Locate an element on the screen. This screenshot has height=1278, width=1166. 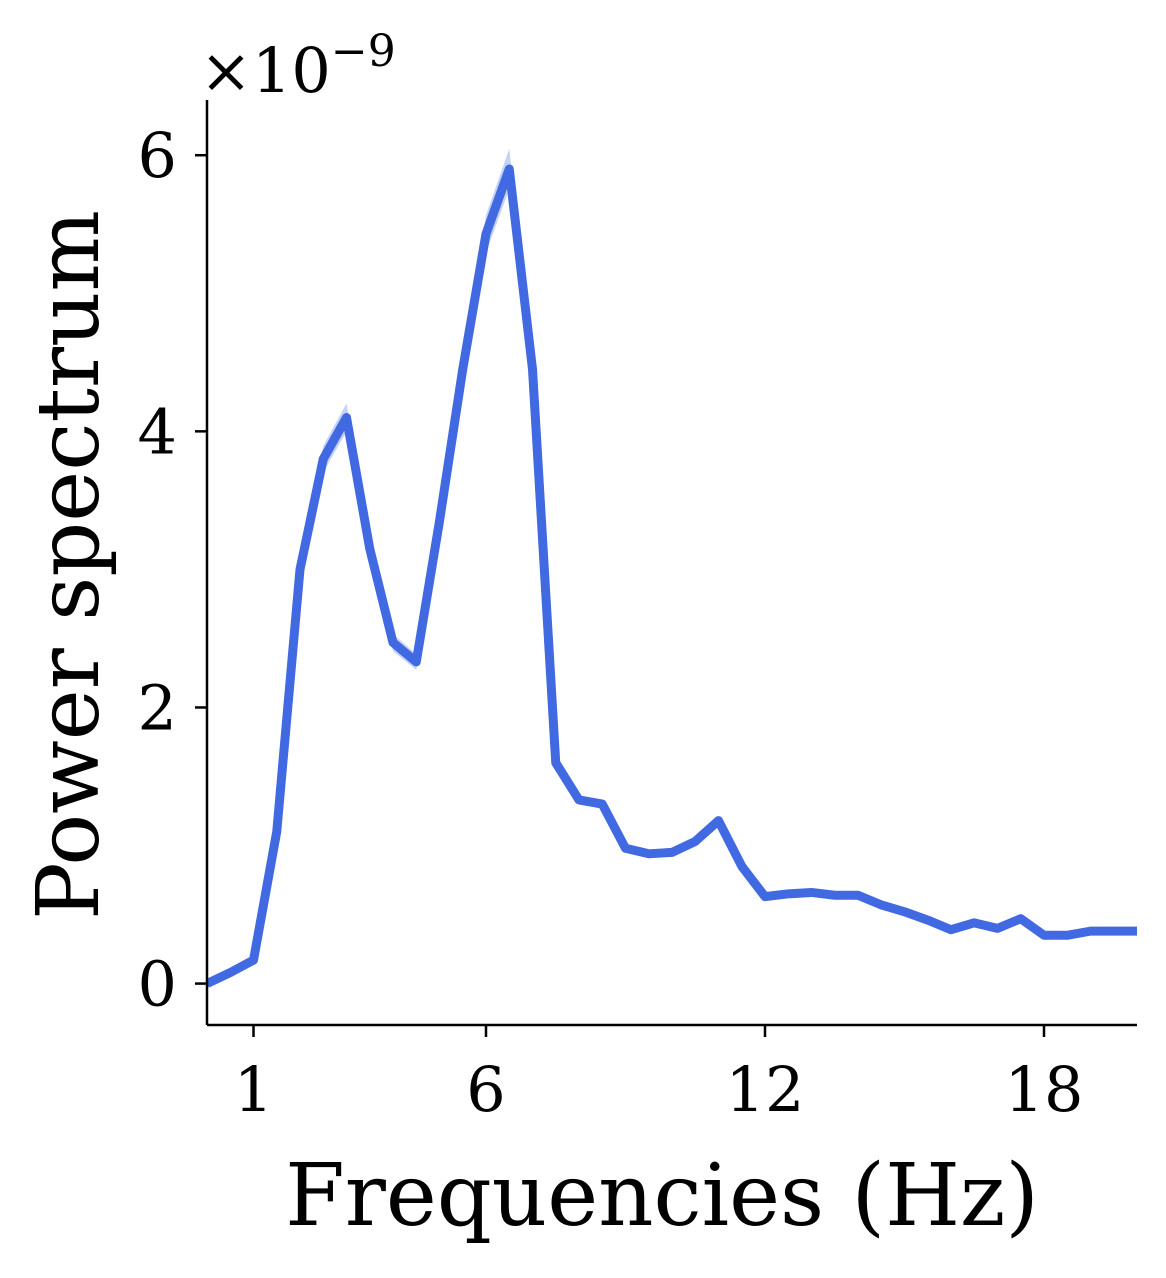
y-offset-exponent: −9 is located at coordinates (363, 51).